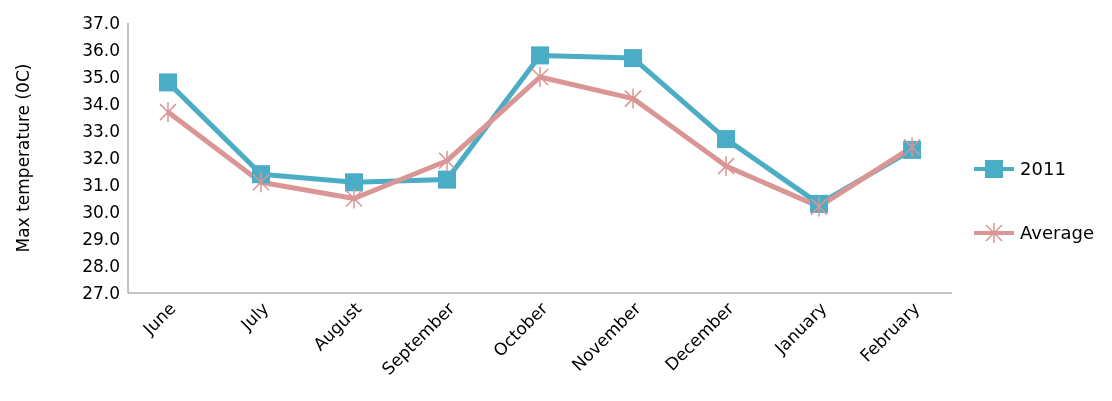 The image size is (1112, 401). I want to click on y-tick-label: 35.0, so click(101, 77).